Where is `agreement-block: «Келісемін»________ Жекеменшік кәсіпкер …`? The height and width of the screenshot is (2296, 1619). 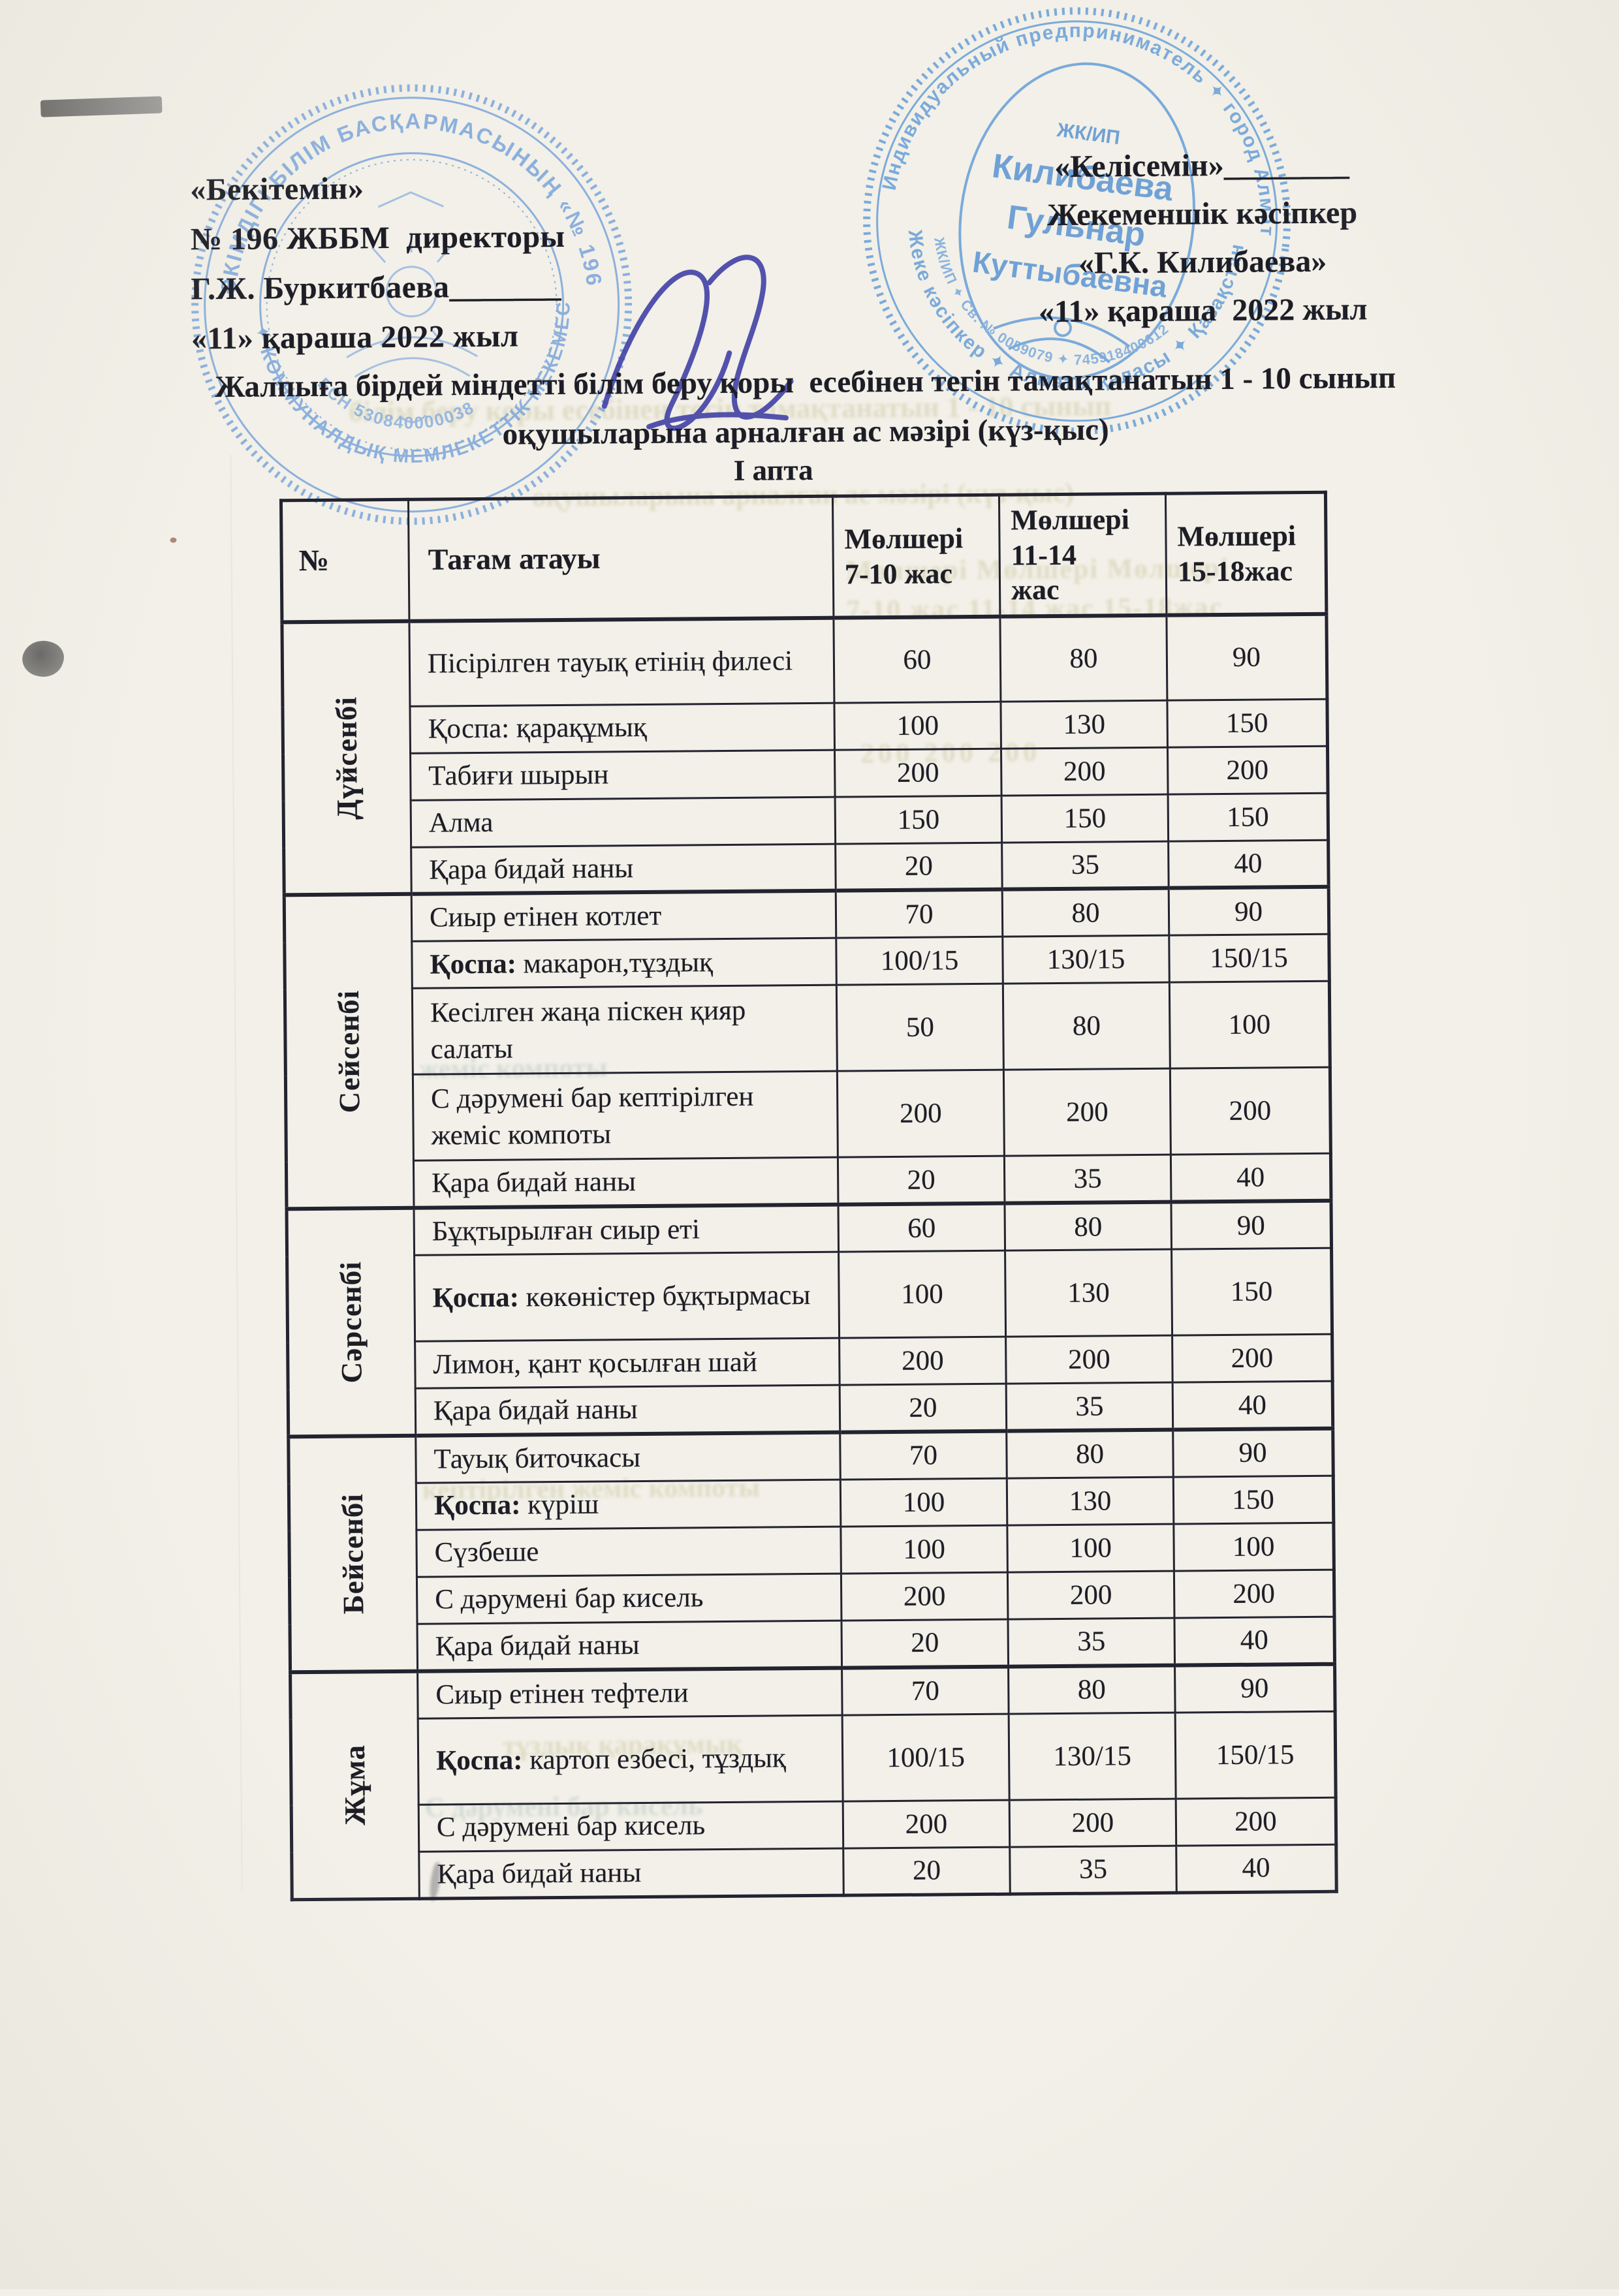 agreement-block: «Келісемін»________ Жекеменшік кәсіпкер … is located at coordinates (1202, 238).